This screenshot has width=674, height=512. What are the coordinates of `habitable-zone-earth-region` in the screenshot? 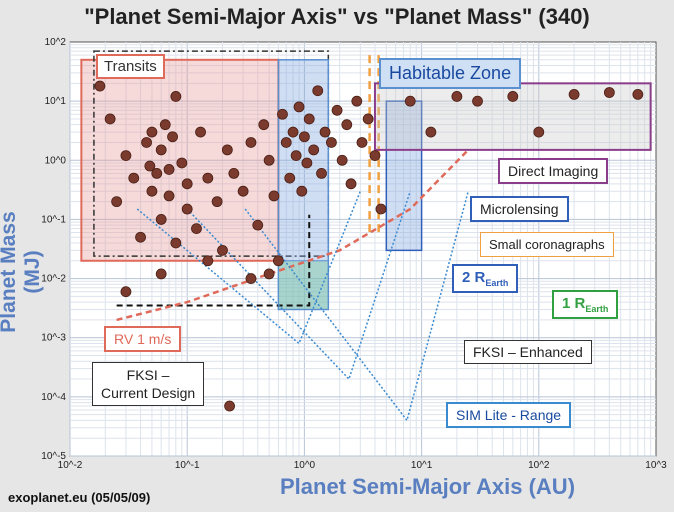 It's located at (303, 285).